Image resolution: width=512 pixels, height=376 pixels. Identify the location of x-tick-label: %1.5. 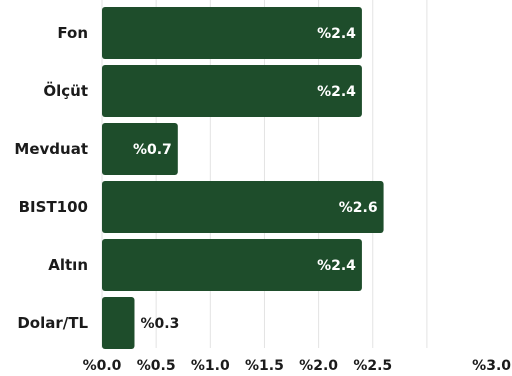
(264, 366).